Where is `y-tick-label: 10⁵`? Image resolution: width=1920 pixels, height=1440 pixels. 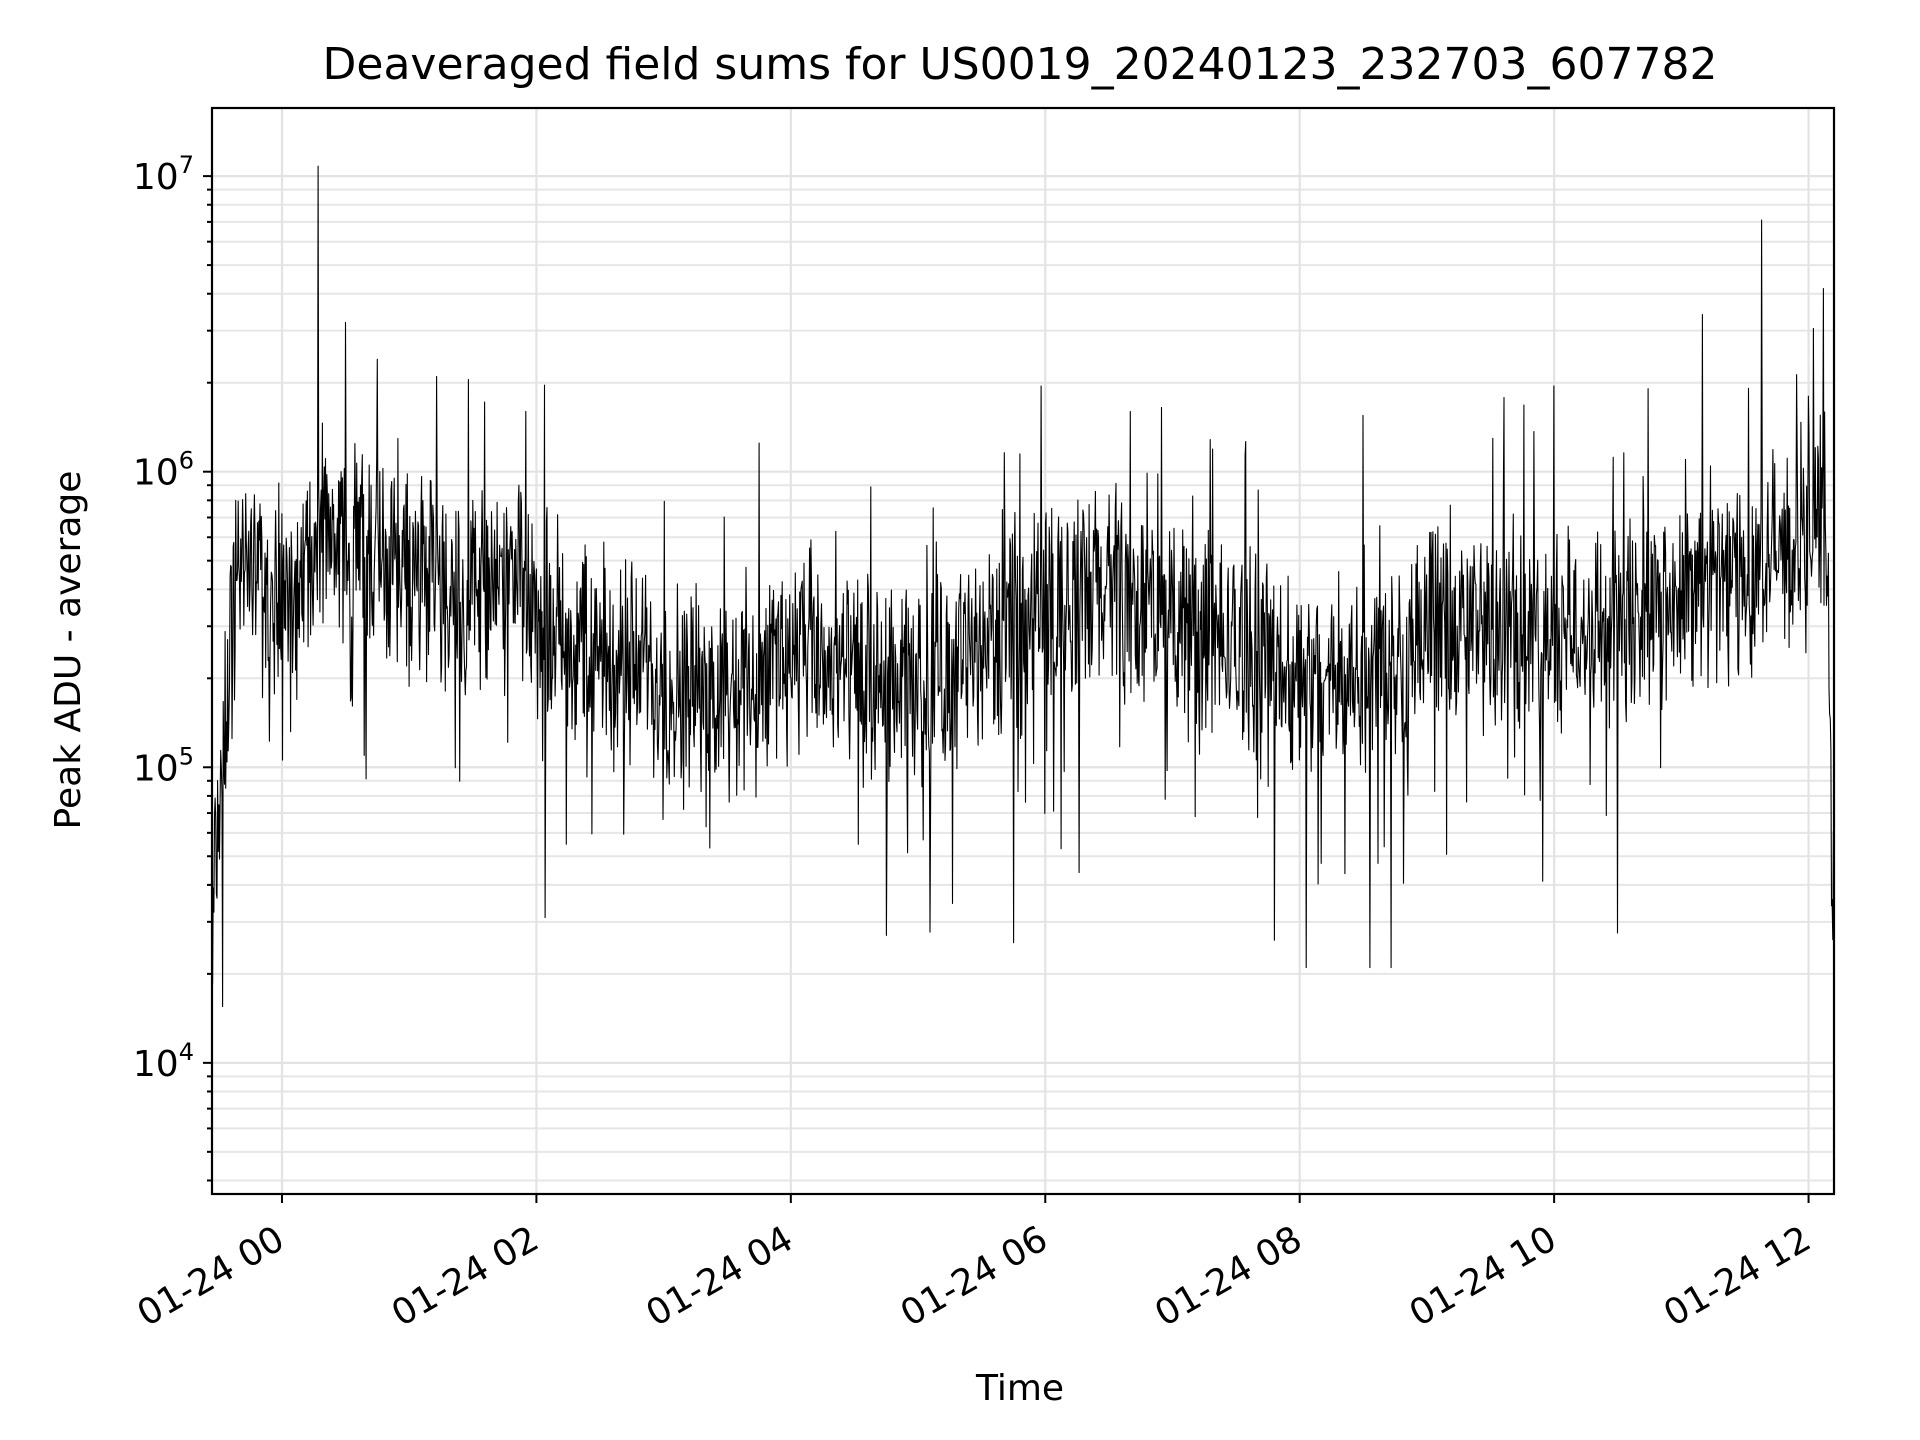 y-tick-label: 10⁵ is located at coordinates (163, 765).